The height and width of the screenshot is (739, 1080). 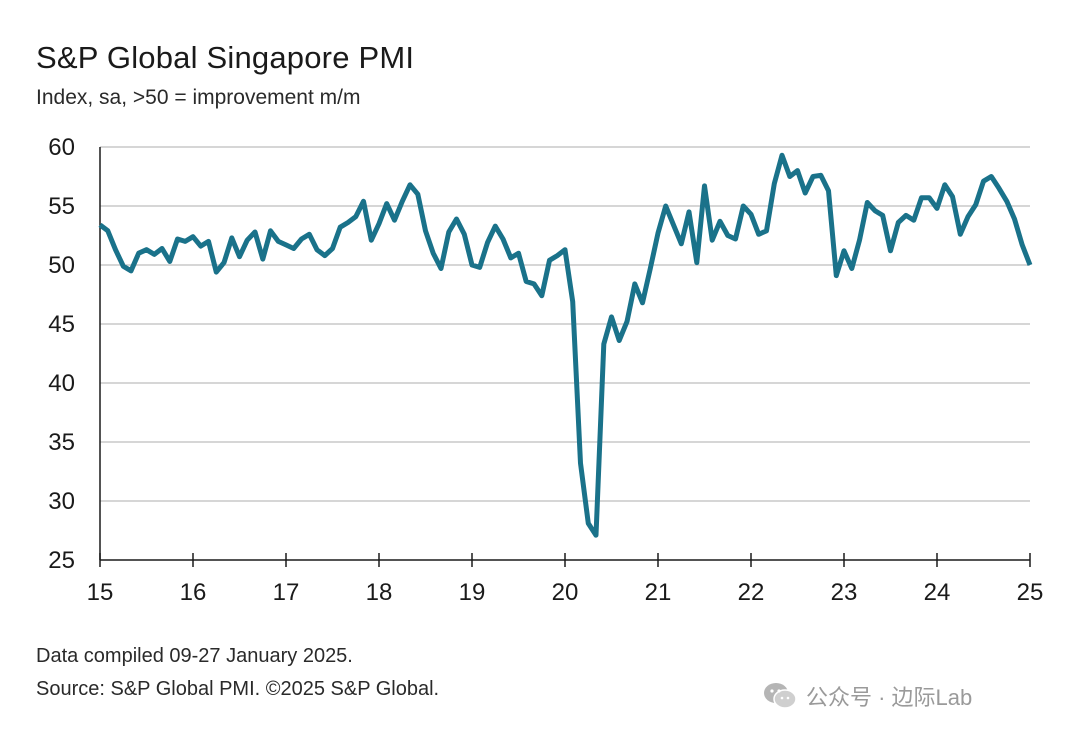 I want to click on x-tick-label: 15, so click(x=100, y=592).